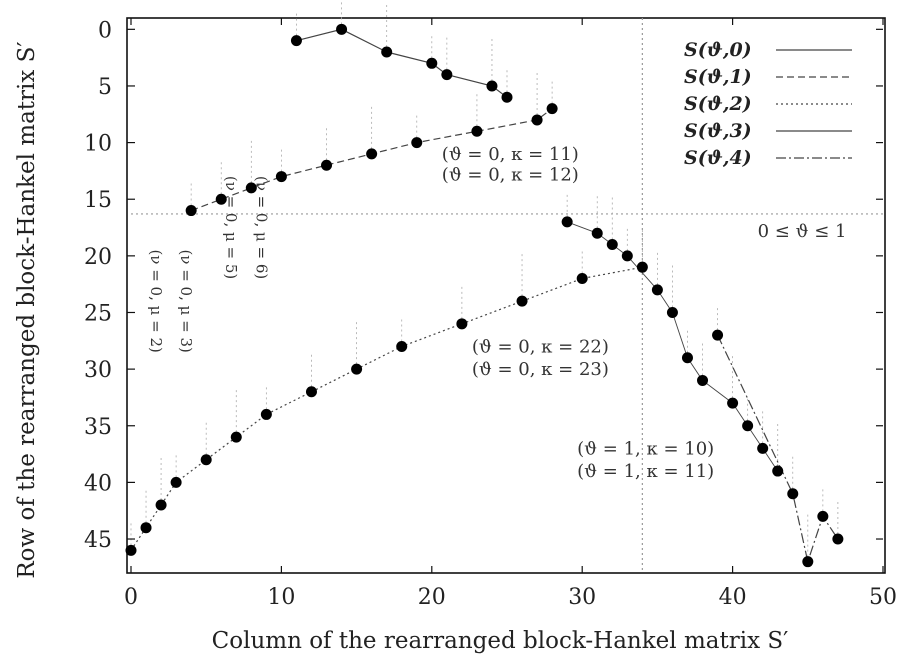 This screenshot has height=658, width=906. I want to click on legend: S(ϑ,0) S(ϑ,1) S(ϑ,2) S(ϑ,3) S(ϑ,4), so click(768, 104).